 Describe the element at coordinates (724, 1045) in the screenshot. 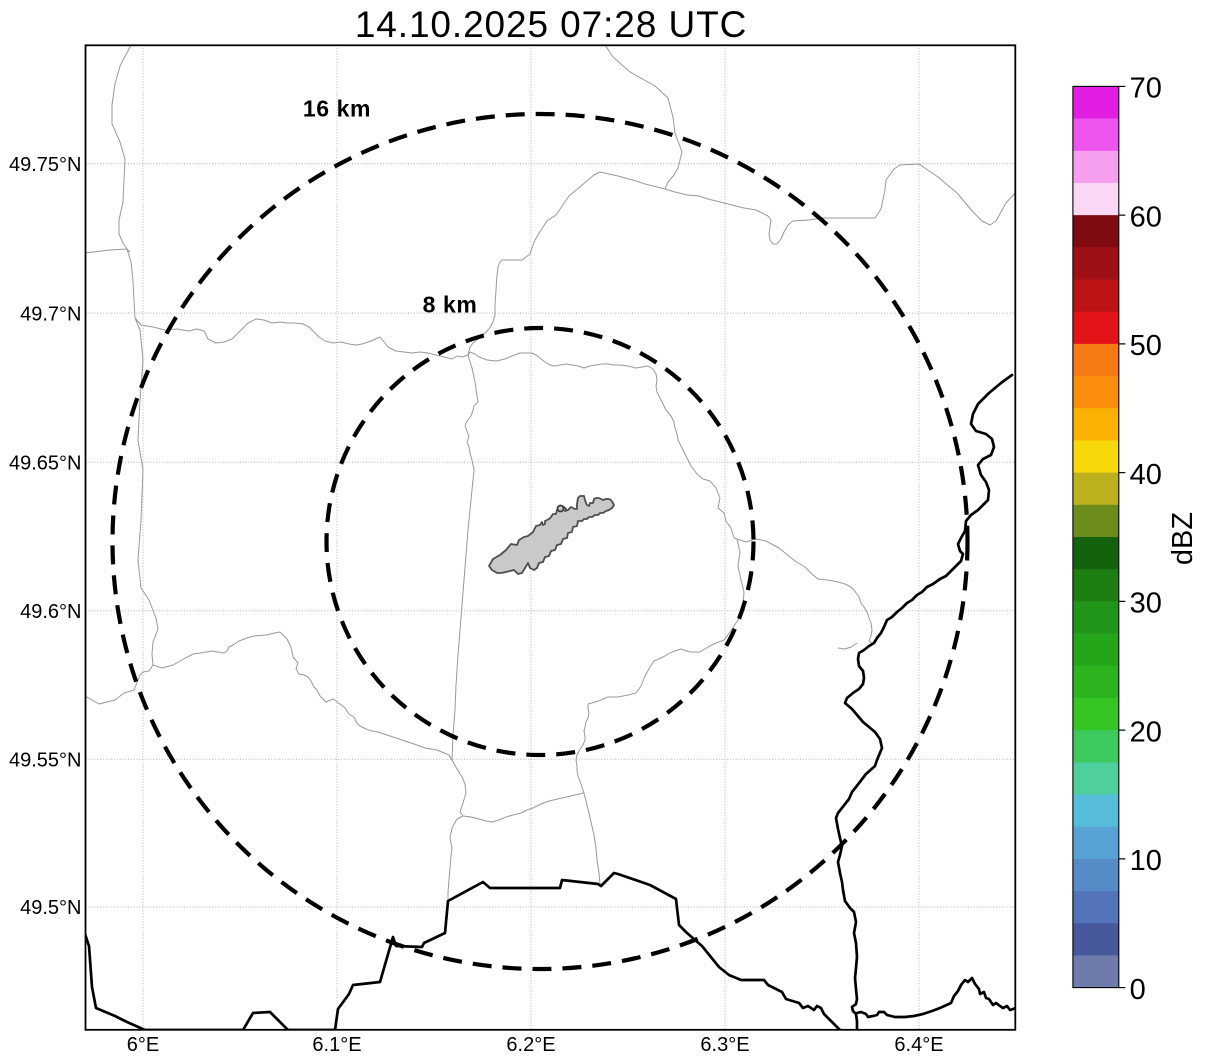

I see `svg-text: 6.3°E` at that location.